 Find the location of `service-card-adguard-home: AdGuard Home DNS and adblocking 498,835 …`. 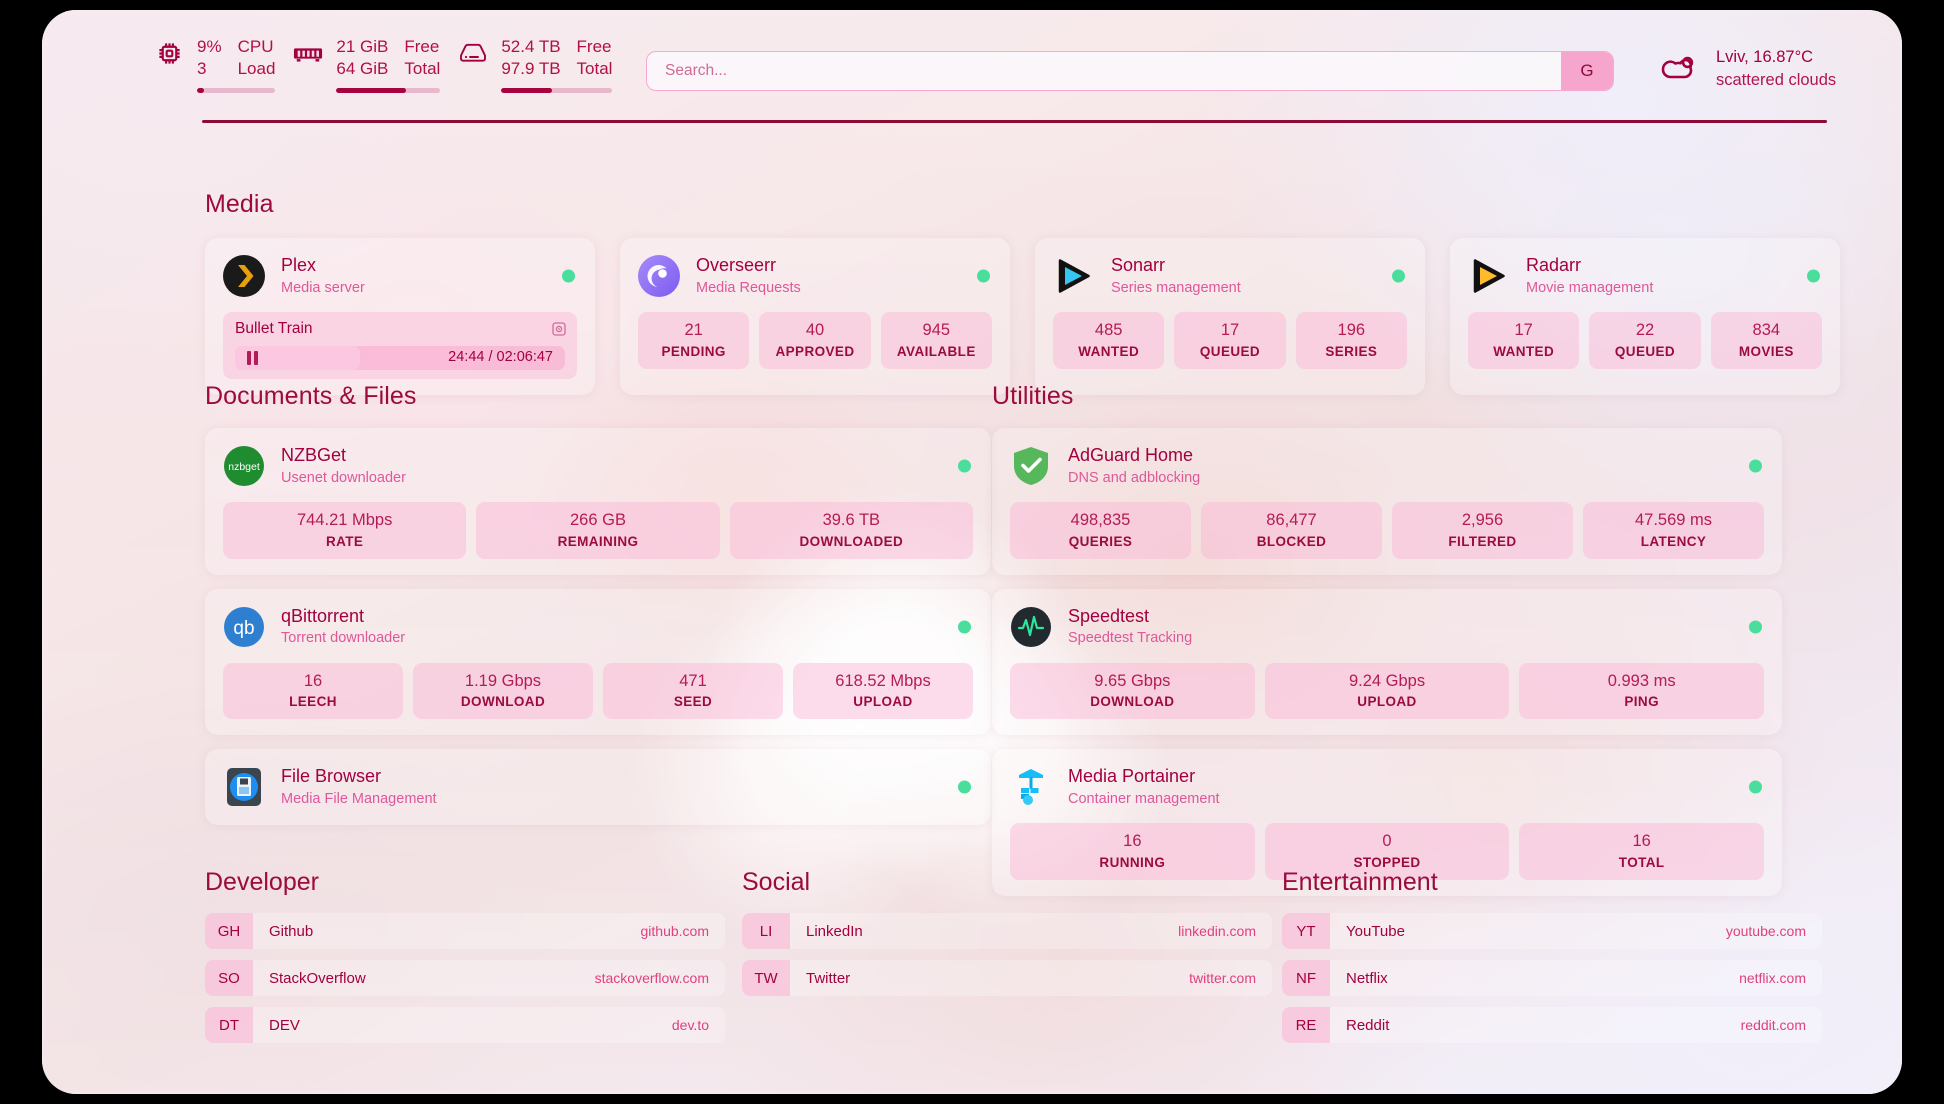

service-card-adguard-home: AdGuard Home DNS and adblocking 498,835 … is located at coordinates (1387, 501).